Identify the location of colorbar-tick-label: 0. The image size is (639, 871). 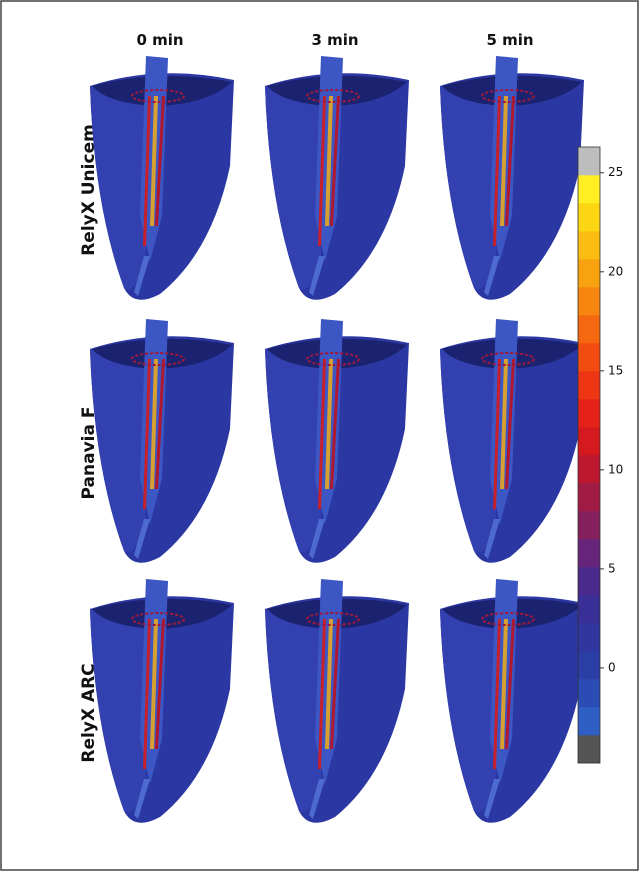
(612, 667).